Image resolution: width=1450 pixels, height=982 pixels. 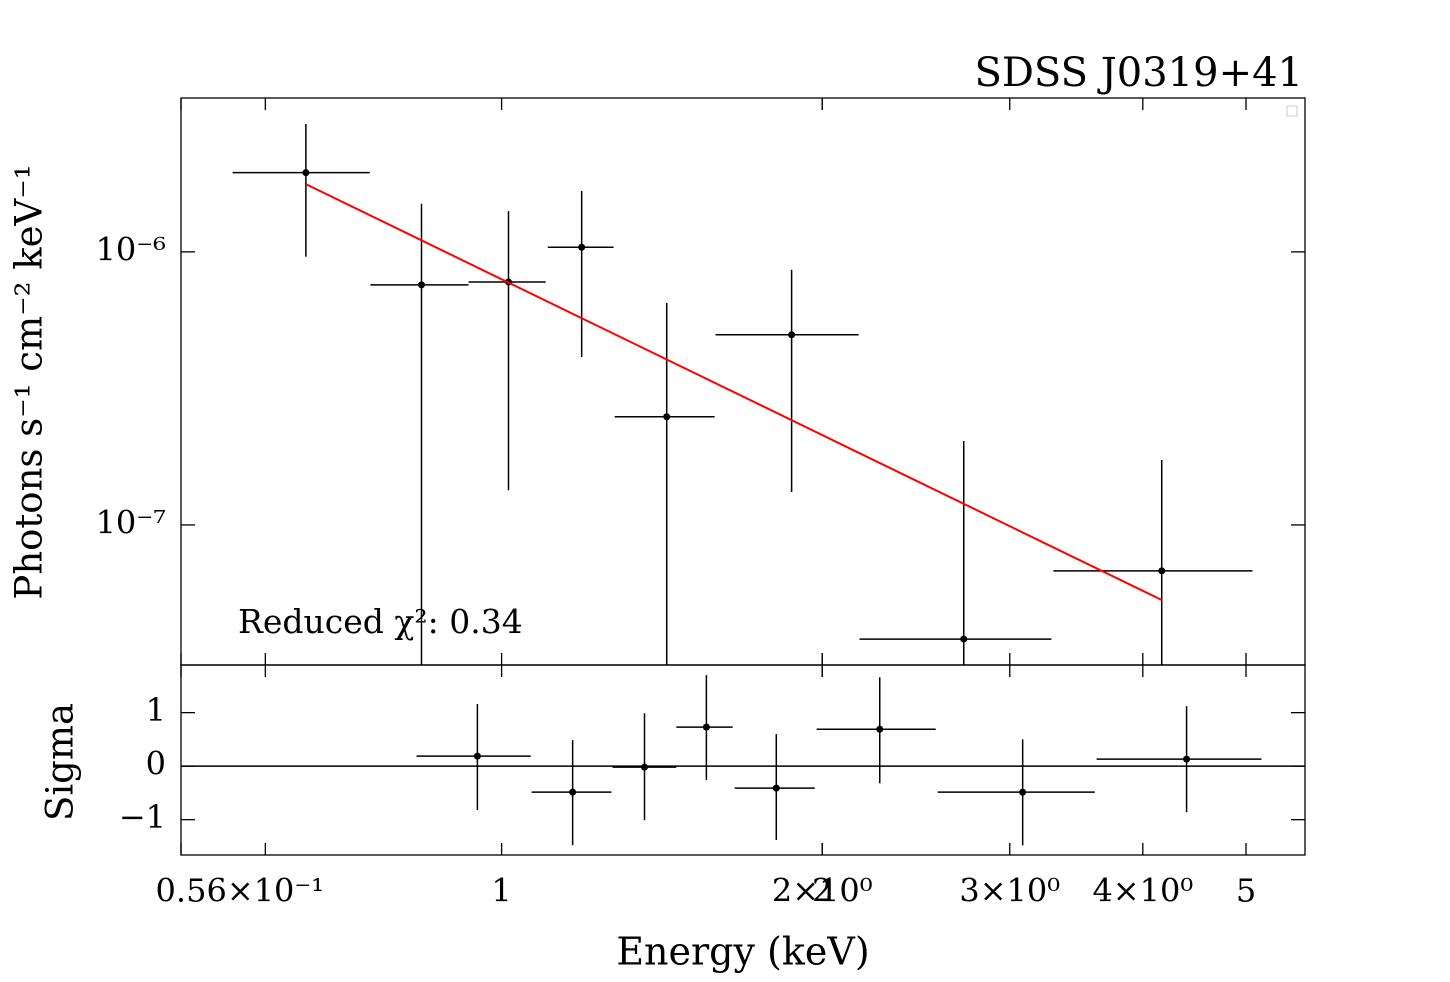 I want to click on x-tick-label: 2, so click(x=822, y=891).